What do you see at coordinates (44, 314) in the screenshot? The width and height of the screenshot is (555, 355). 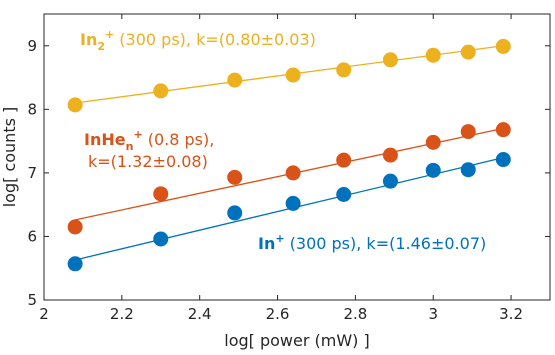 I see `x-tick-label: 2` at bounding box center [44, 314].